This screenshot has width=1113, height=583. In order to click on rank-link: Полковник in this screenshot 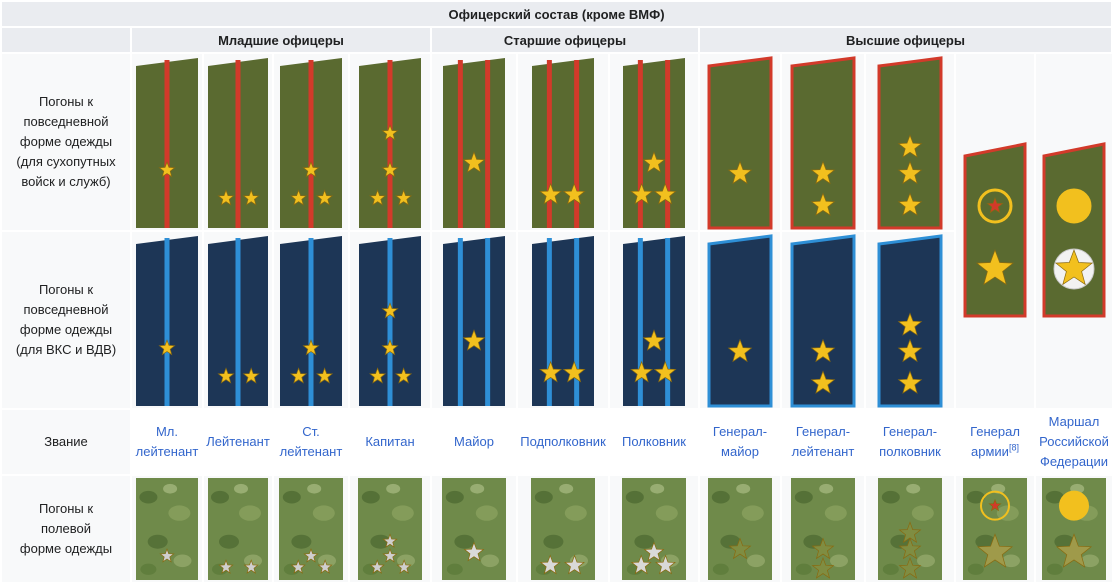, I will do `click(654, 442)`.